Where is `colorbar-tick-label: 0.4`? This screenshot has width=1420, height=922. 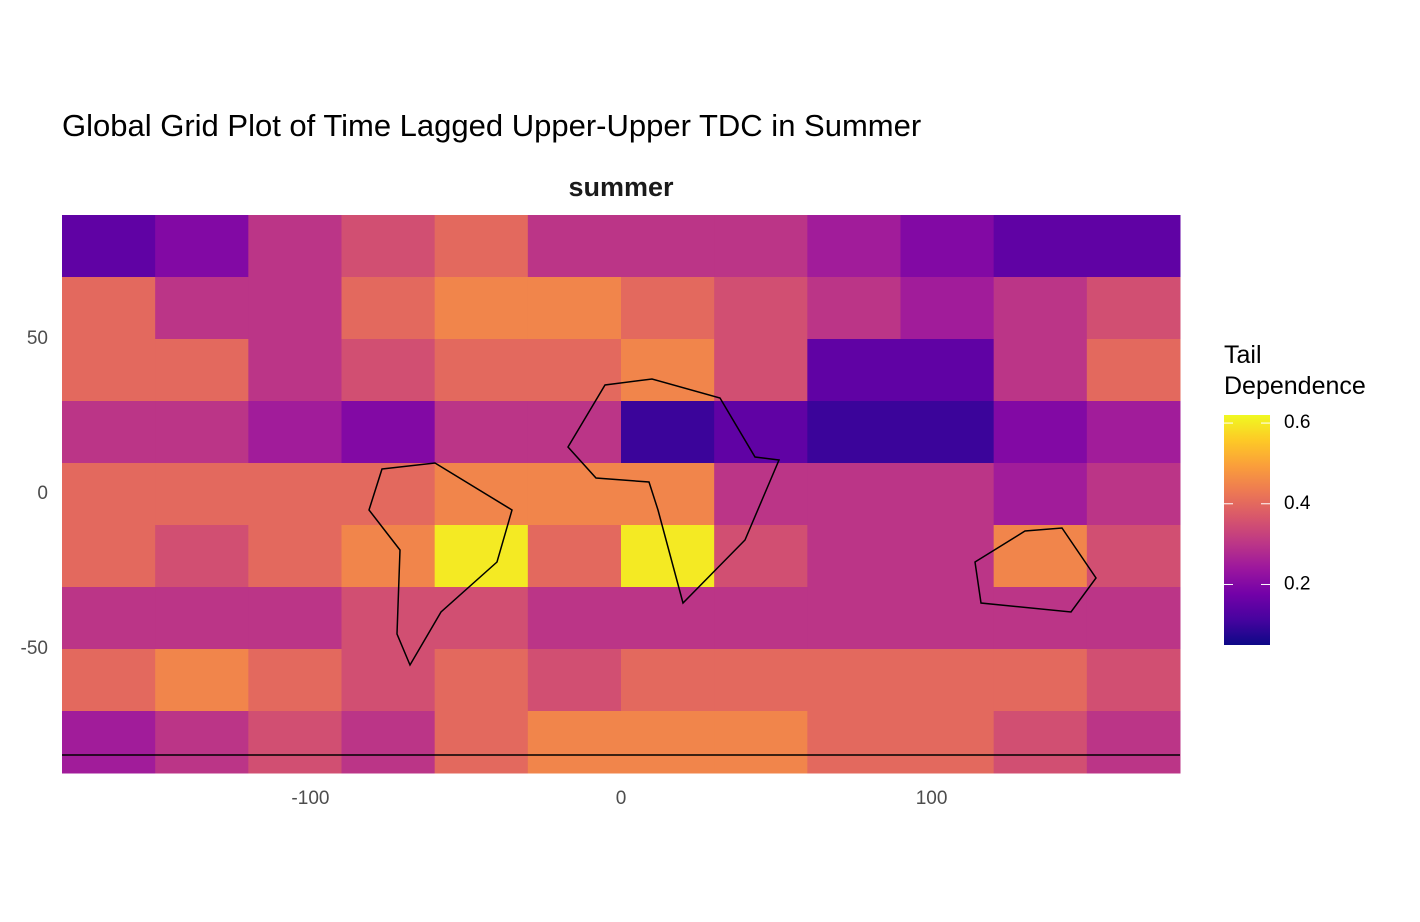 colorbar-tick-label: 0.4 is located at coordinates (1297, 503).